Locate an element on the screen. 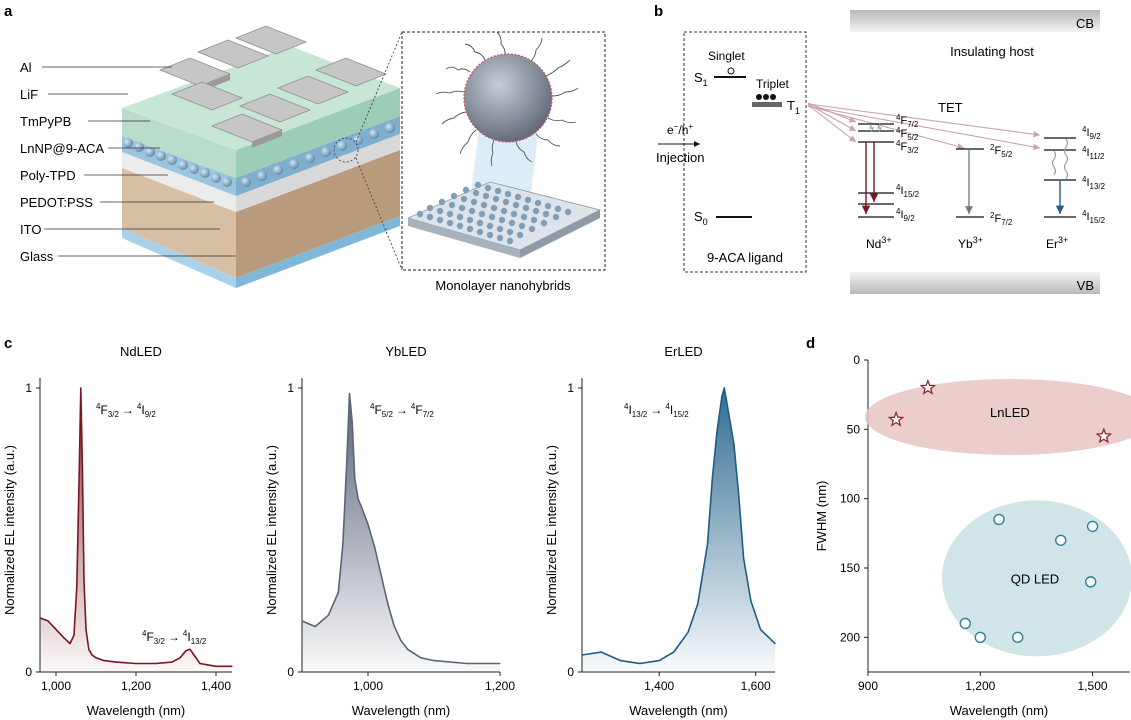 This screenshot has height=720, width=1131. x-tick-label: 1,400 is located at coordinates (216, 686).